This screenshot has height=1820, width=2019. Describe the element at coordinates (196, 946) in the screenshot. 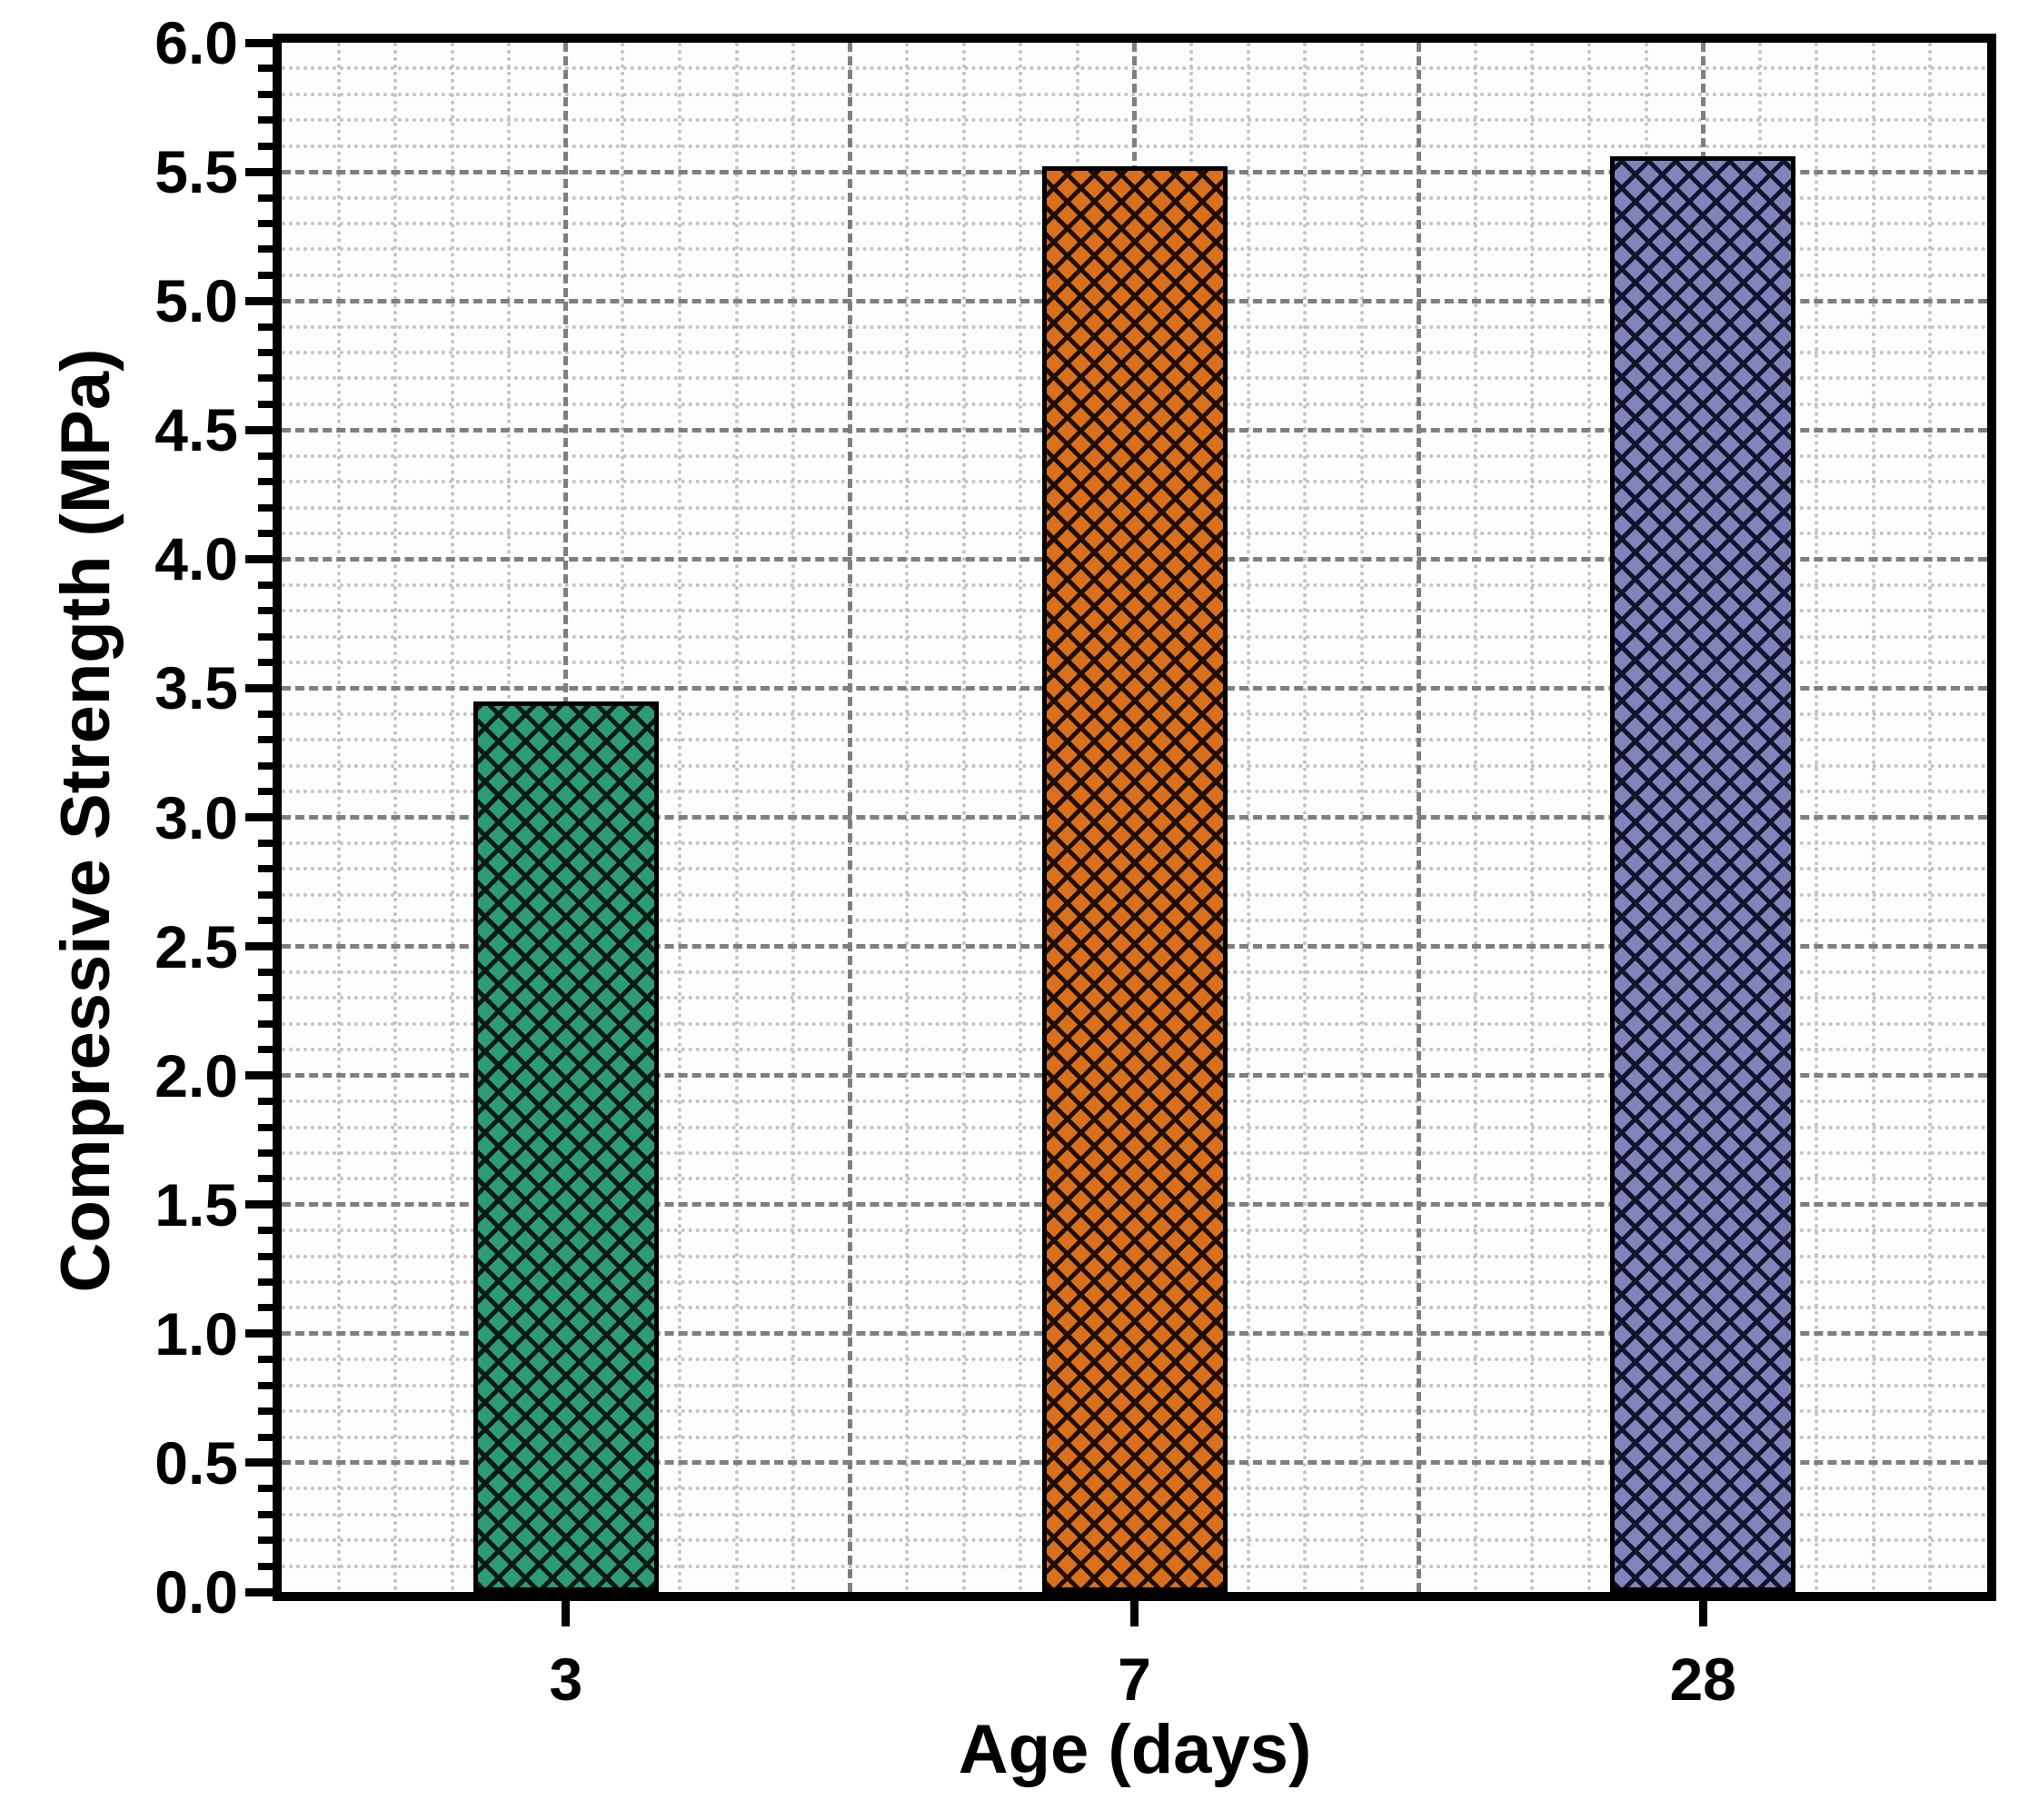

I see `y-tick-label: 2.5` at that location.